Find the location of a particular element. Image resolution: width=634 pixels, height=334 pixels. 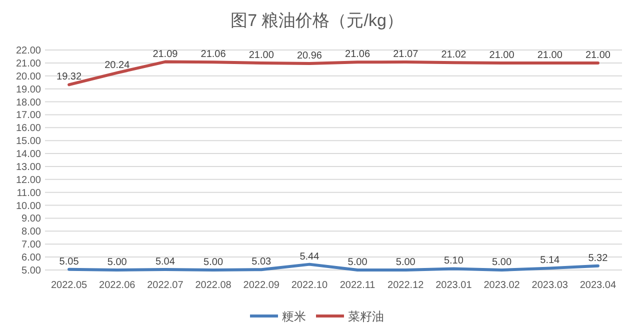

data-label: 20.96 is located at coordinates (309, 56).